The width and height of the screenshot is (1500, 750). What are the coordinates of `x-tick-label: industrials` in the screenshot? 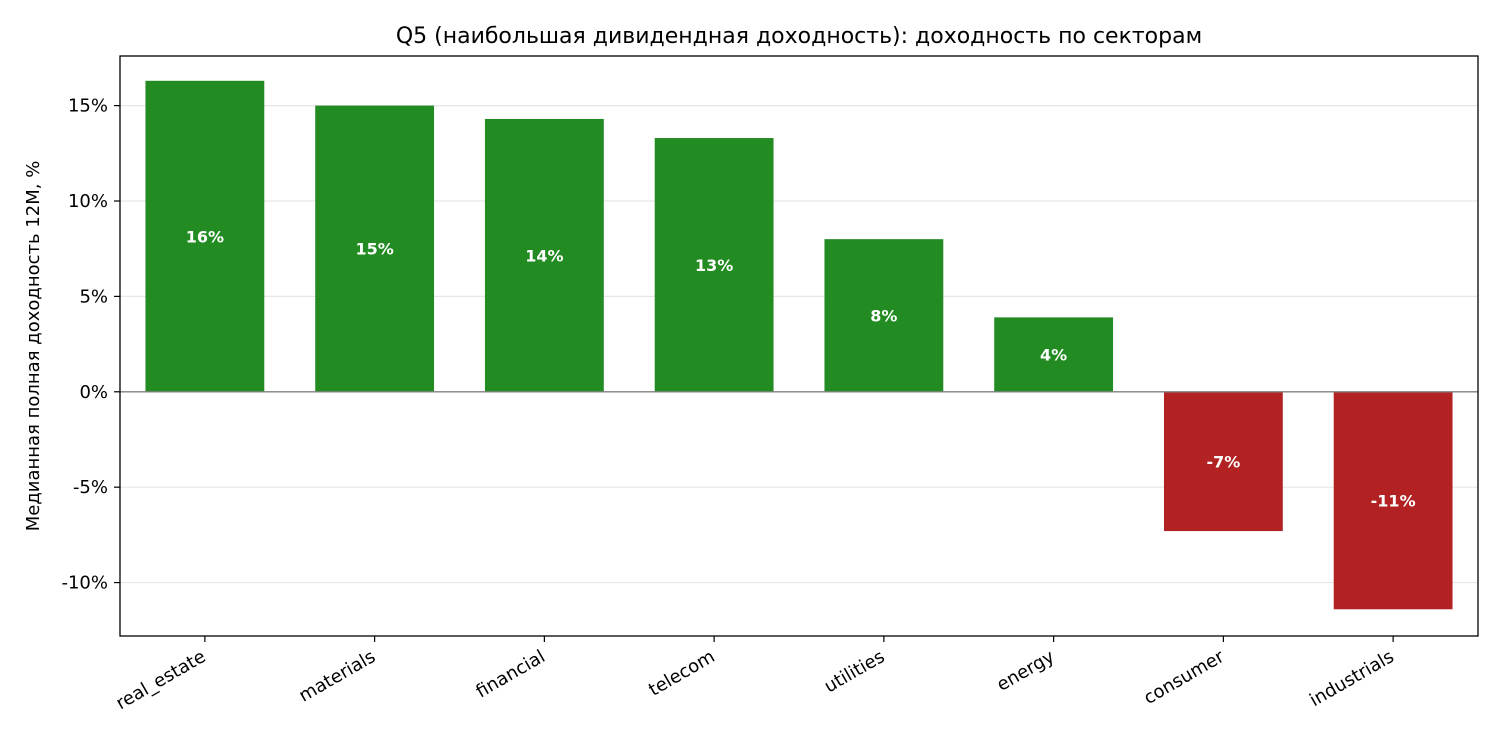 It's located at (1351, 678).